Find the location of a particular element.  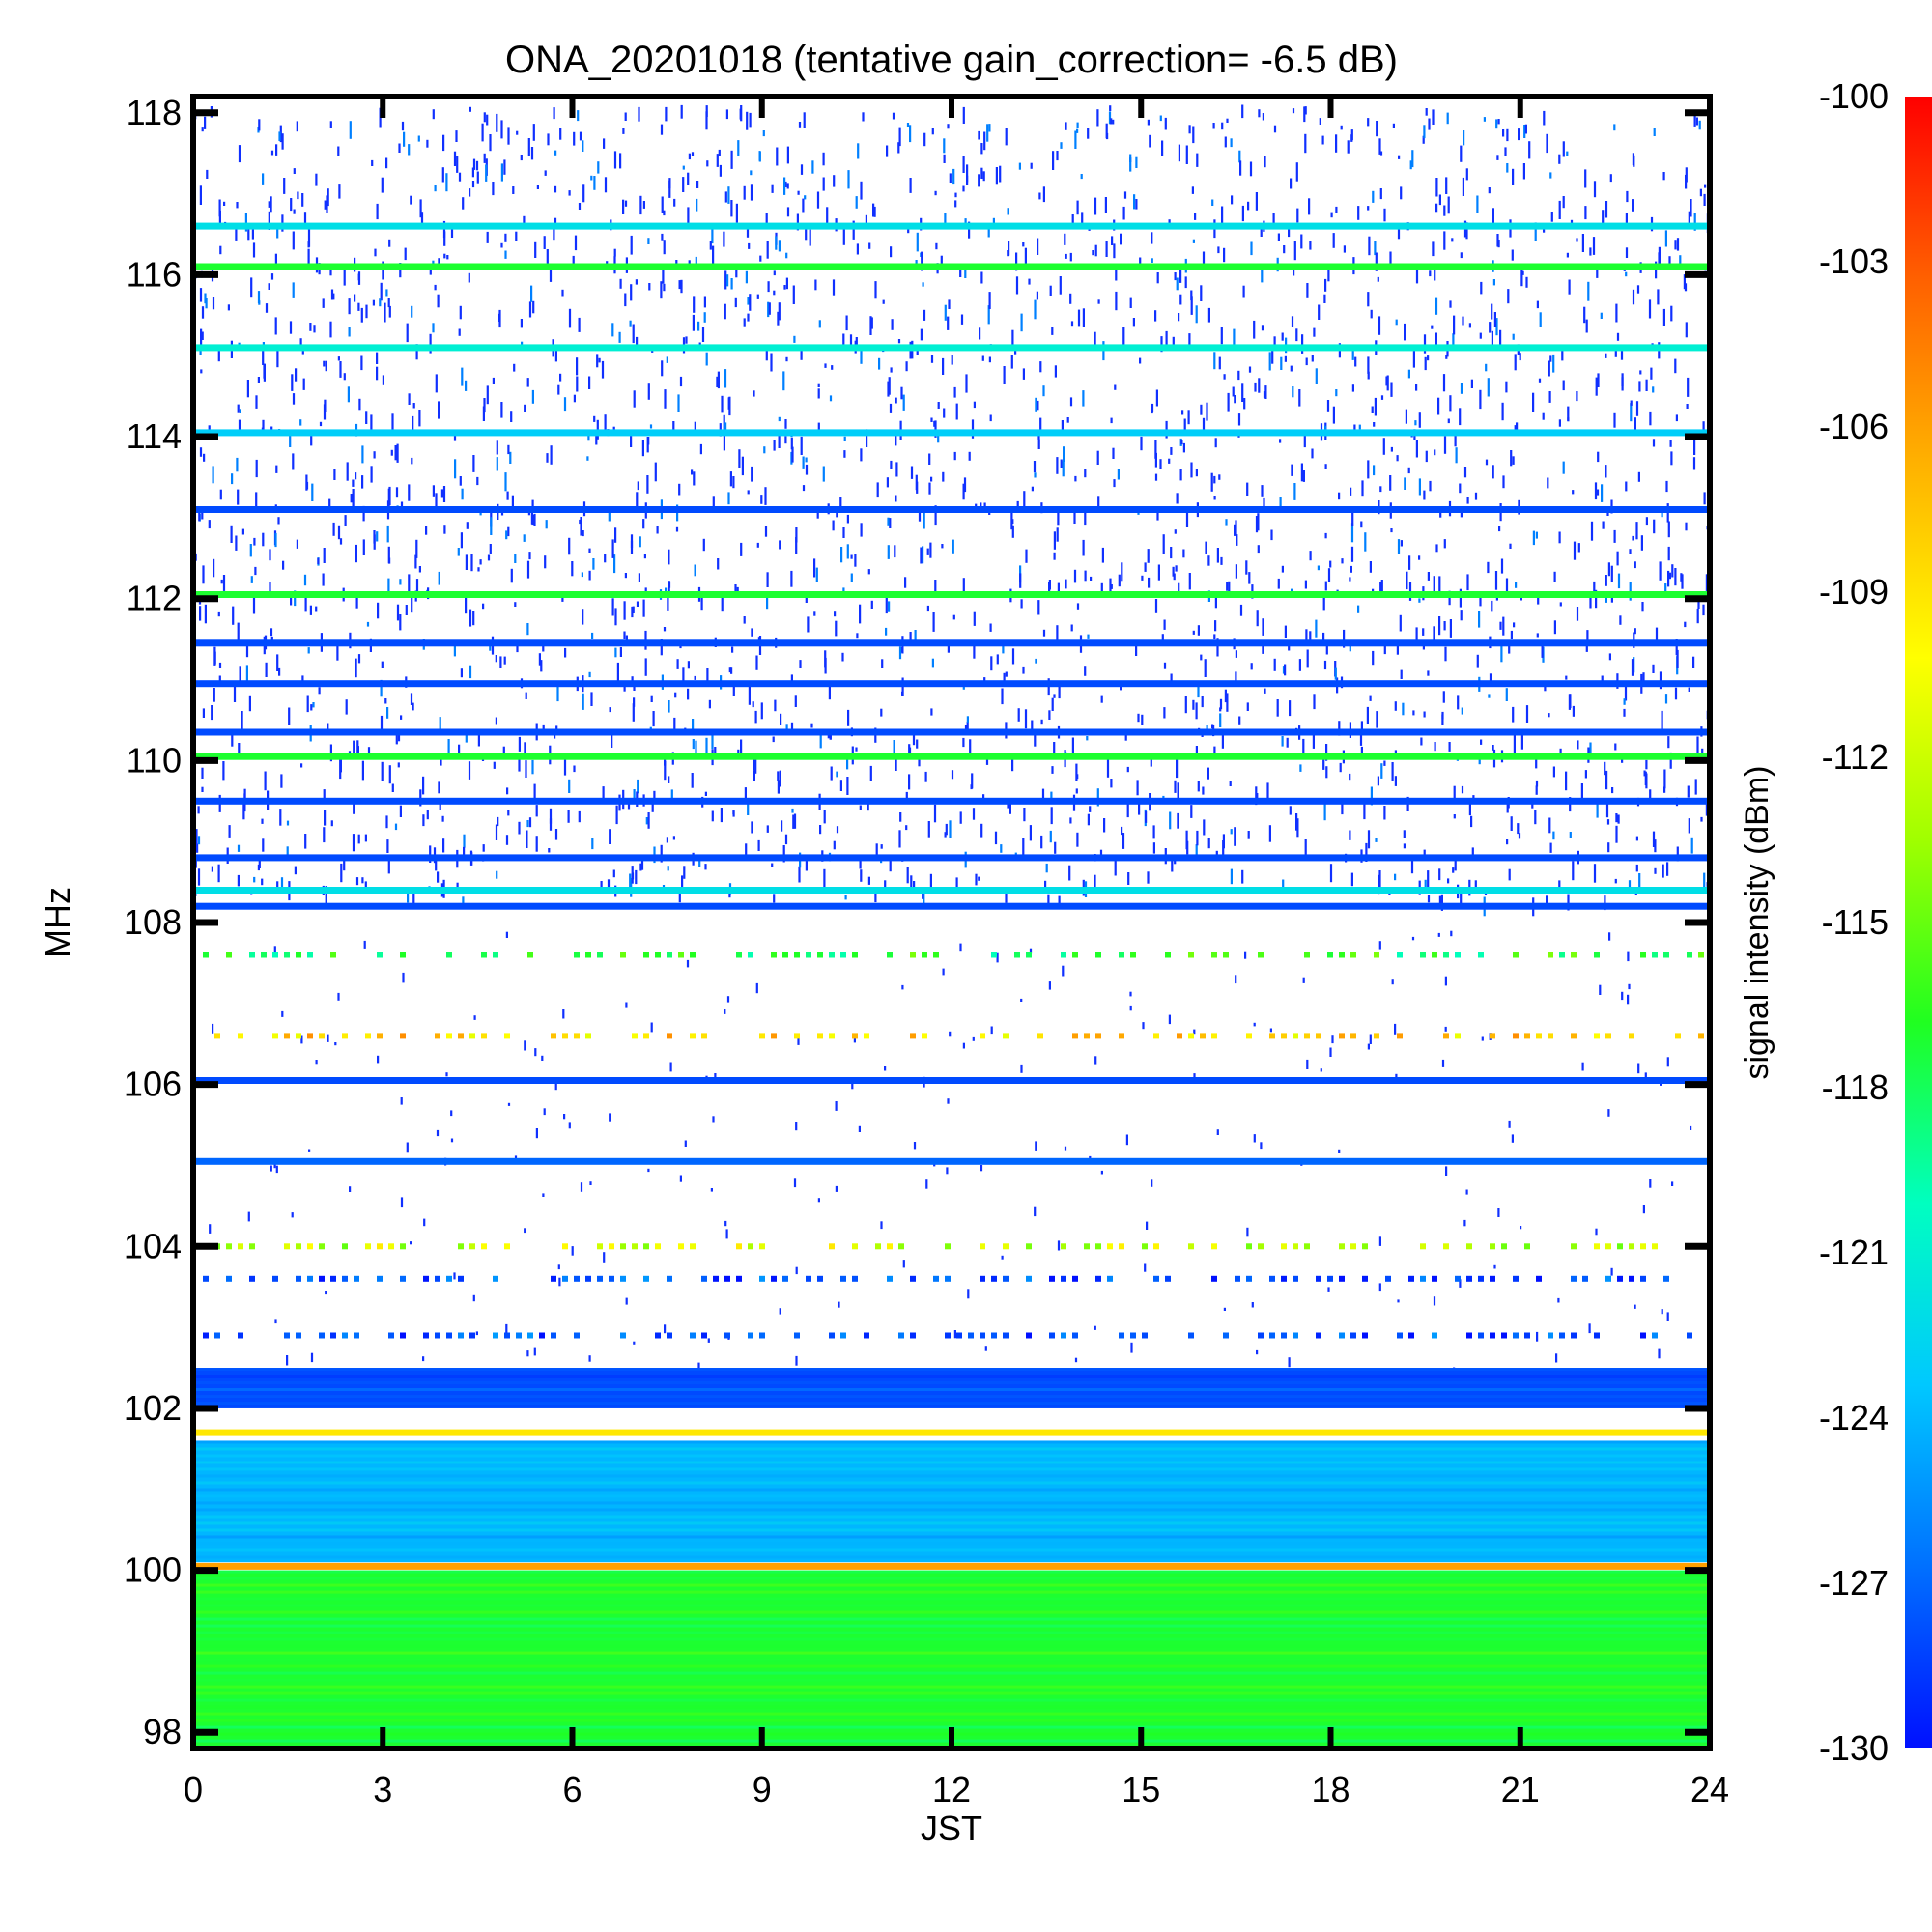

noise-floor-stripe is located at coordinates (951, 1557).